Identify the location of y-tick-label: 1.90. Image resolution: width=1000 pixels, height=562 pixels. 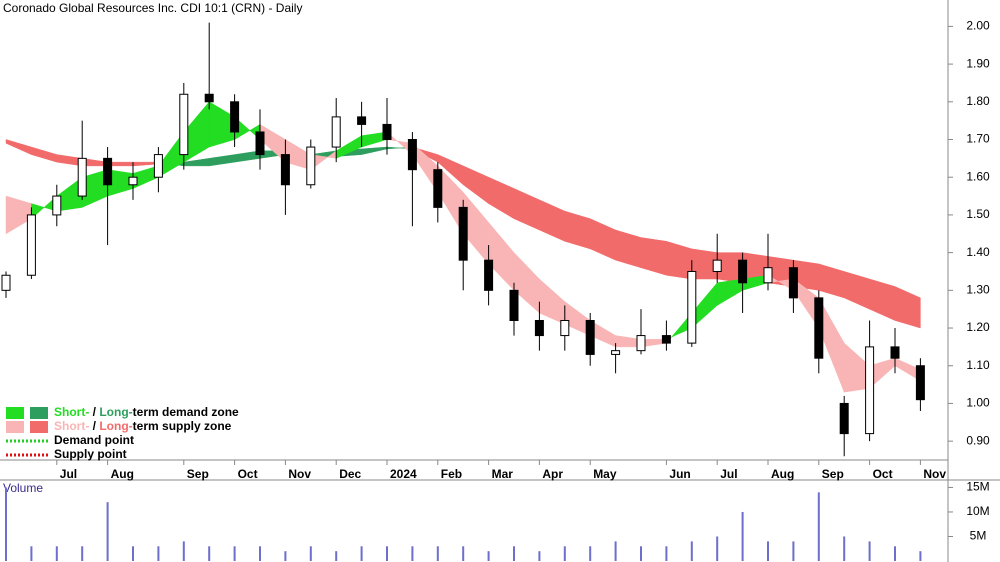
(978, 63).